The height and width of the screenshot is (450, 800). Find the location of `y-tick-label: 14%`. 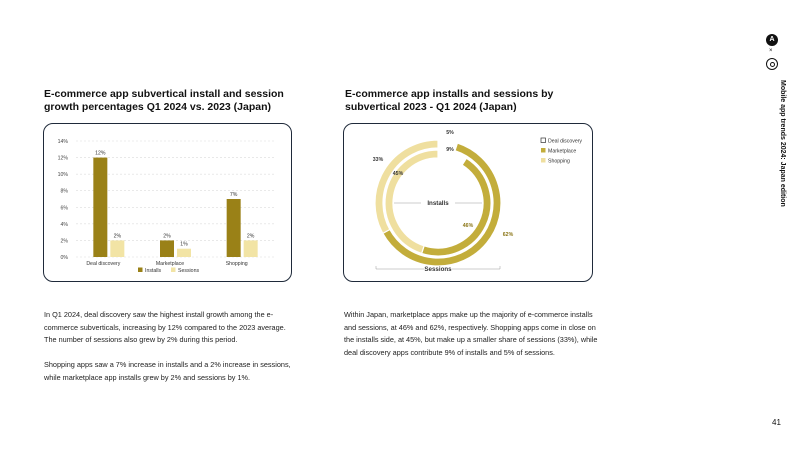

y-tick-label: 14% is located at coordinates (63, 142).